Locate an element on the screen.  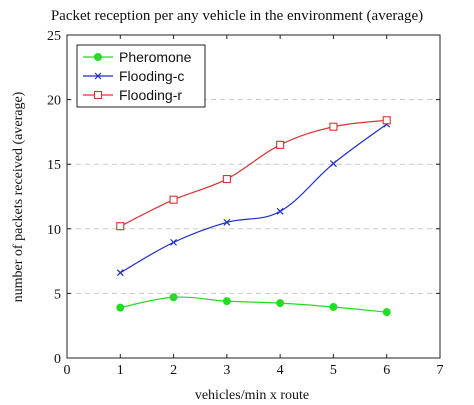
x-axis-label: vehicles/min x route is located at coordinates (252, 395).